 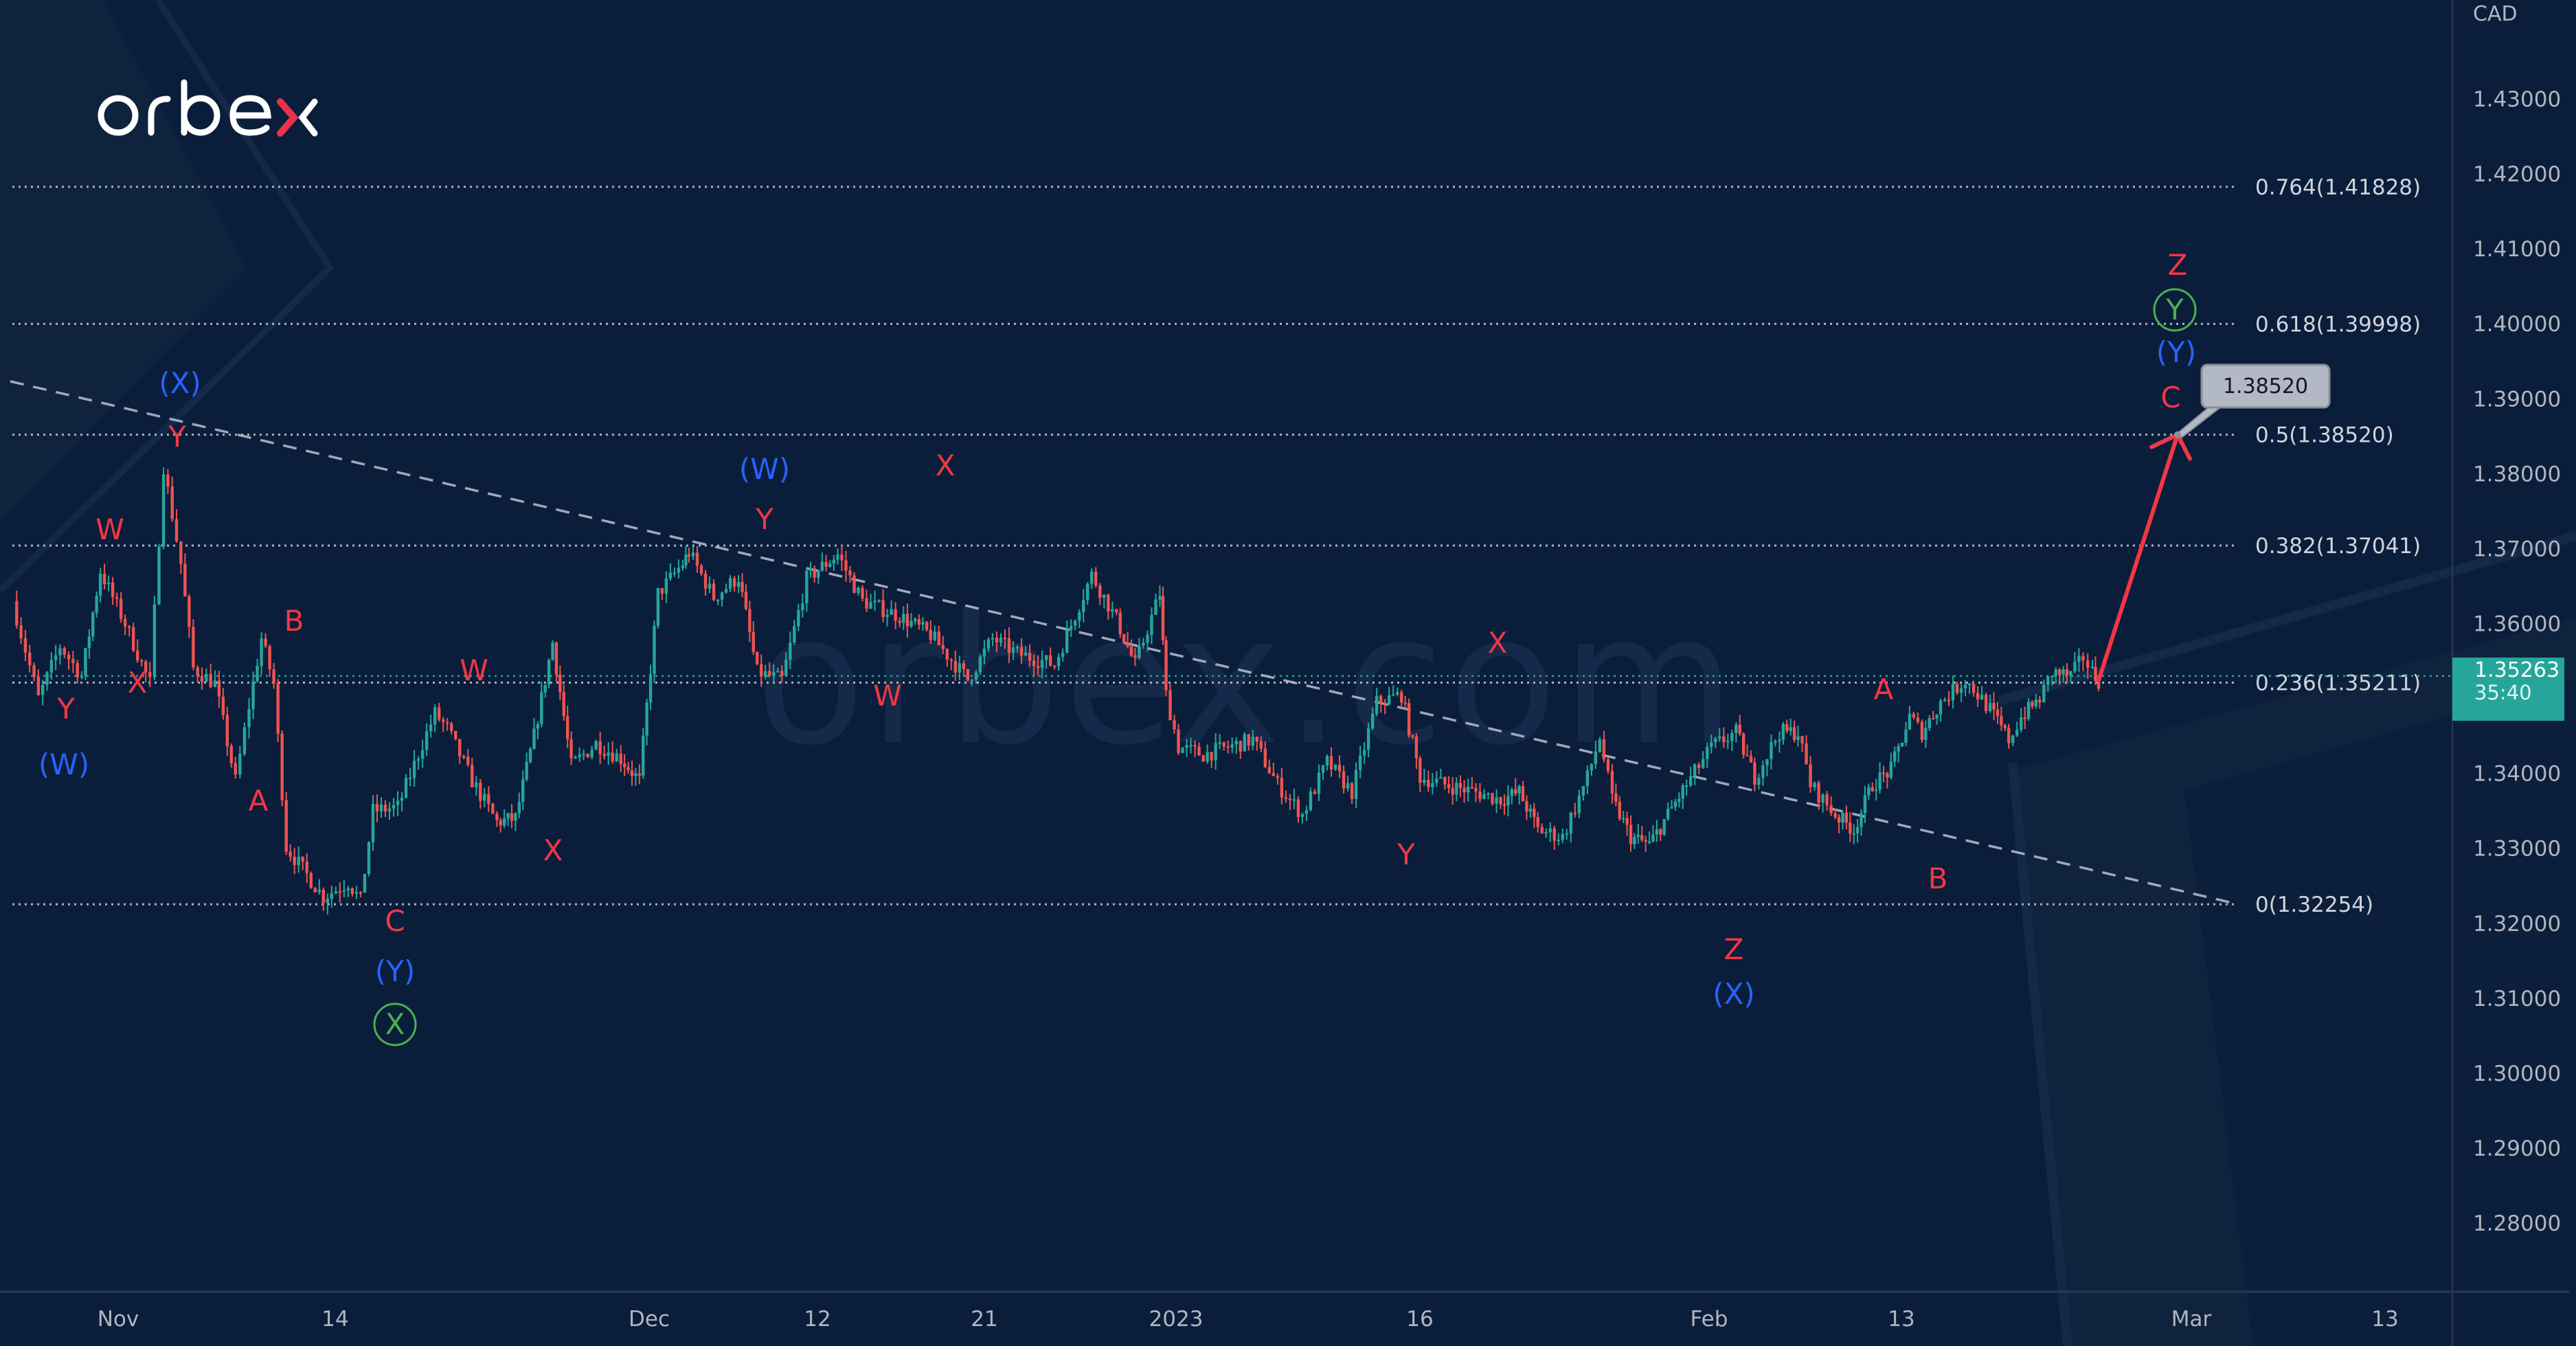 What do you see at coordinates (2338, 546) in the screenshot?
I see `svg-text: 0.382(1.37041)` at bounding box center [2338, 546].